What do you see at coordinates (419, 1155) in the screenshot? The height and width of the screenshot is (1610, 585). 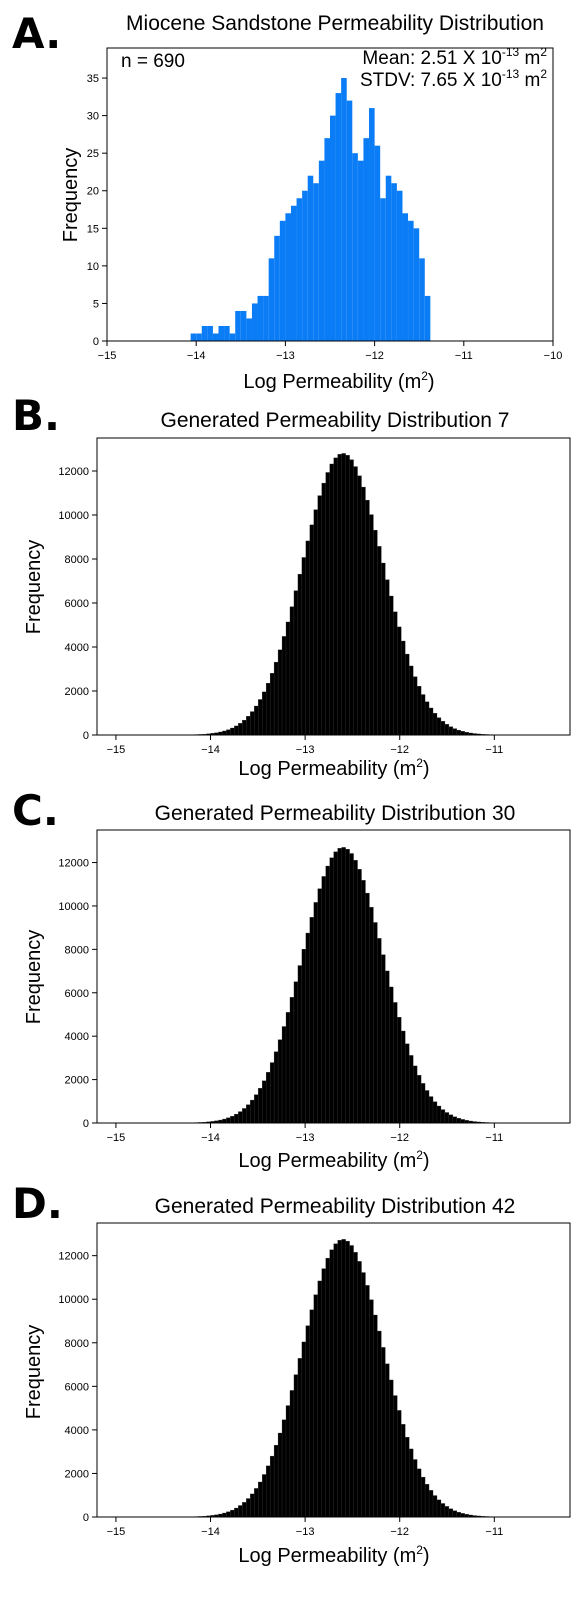 I see `x-axis-label-exponent: 2` at bounding box center [419, 1155].